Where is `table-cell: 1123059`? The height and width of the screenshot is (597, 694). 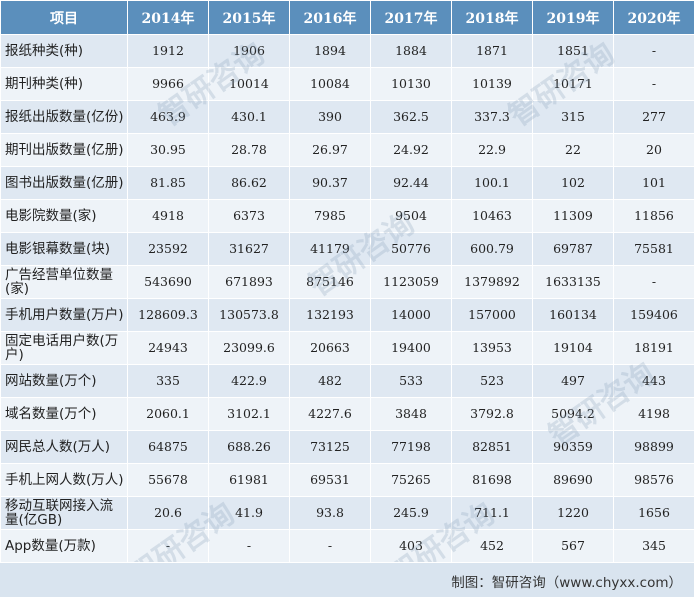 table-cell: 1123059 is located at coordinates (411, 282).